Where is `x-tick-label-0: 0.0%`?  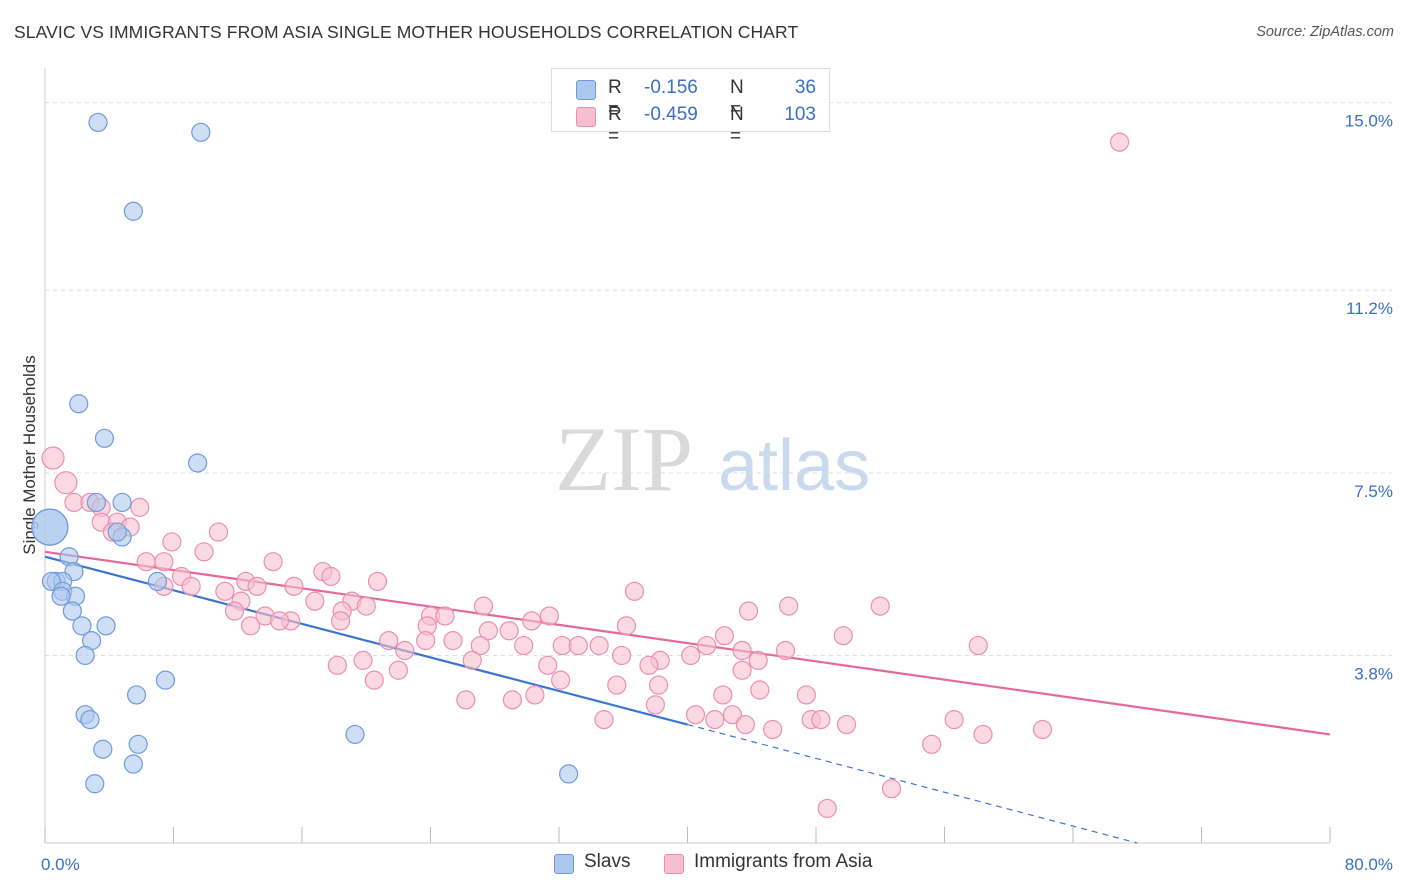
x-tick-label-0: 0.0% is located at coordinates (60, 864).